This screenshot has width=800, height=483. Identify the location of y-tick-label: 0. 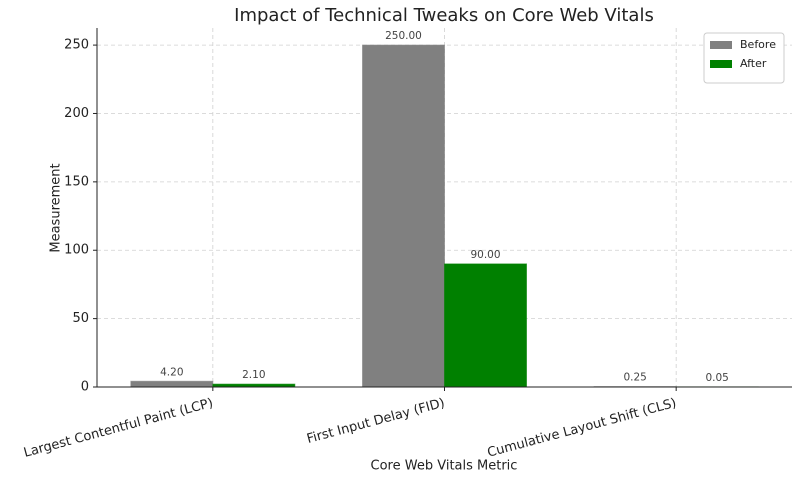
(85, 387).